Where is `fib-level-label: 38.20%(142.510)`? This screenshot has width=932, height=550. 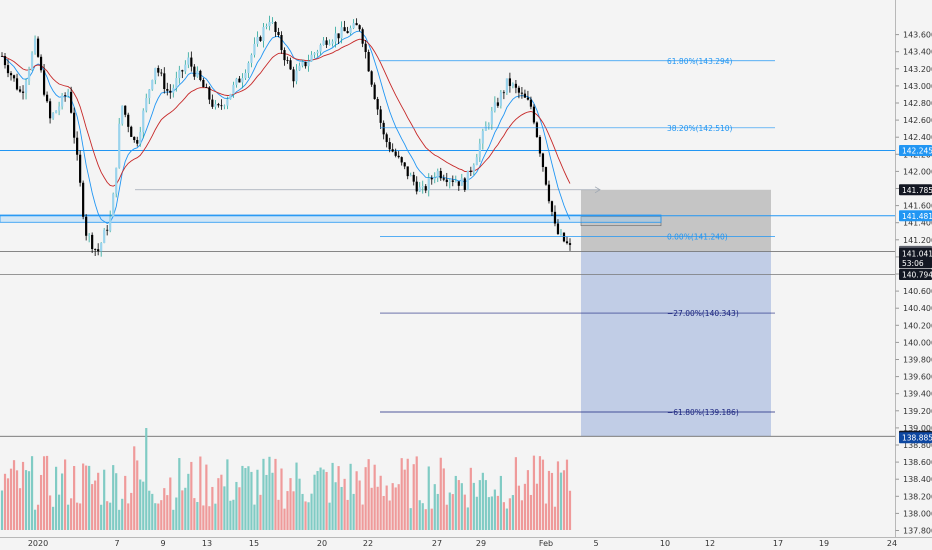 fib-level-label: 38.20%(142.510) is located at coordinates (700, 128).